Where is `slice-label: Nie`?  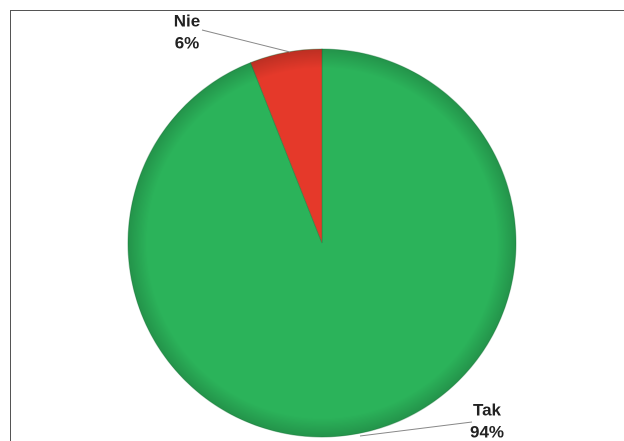
slice-label: Nie is located at coordinates (187, 20).